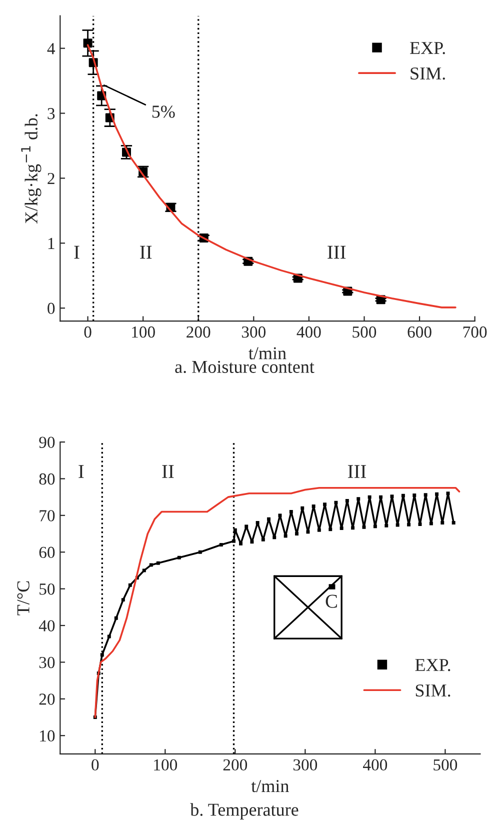  I want to click on text: b. Temperature, so click(244, 811).